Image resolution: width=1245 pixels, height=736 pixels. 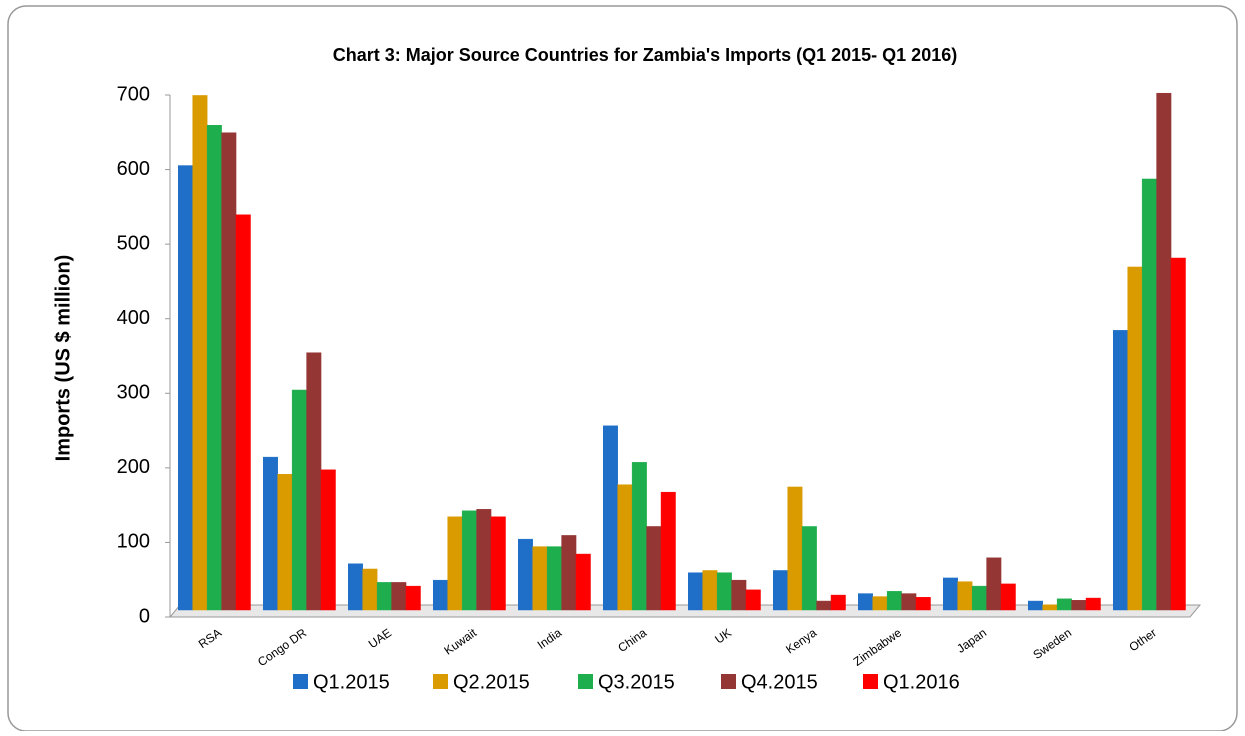 What do you see at coordinates (133, 318) in the screenshot?
I see `y-tick-label: 400` at bounding box center [133, 318].